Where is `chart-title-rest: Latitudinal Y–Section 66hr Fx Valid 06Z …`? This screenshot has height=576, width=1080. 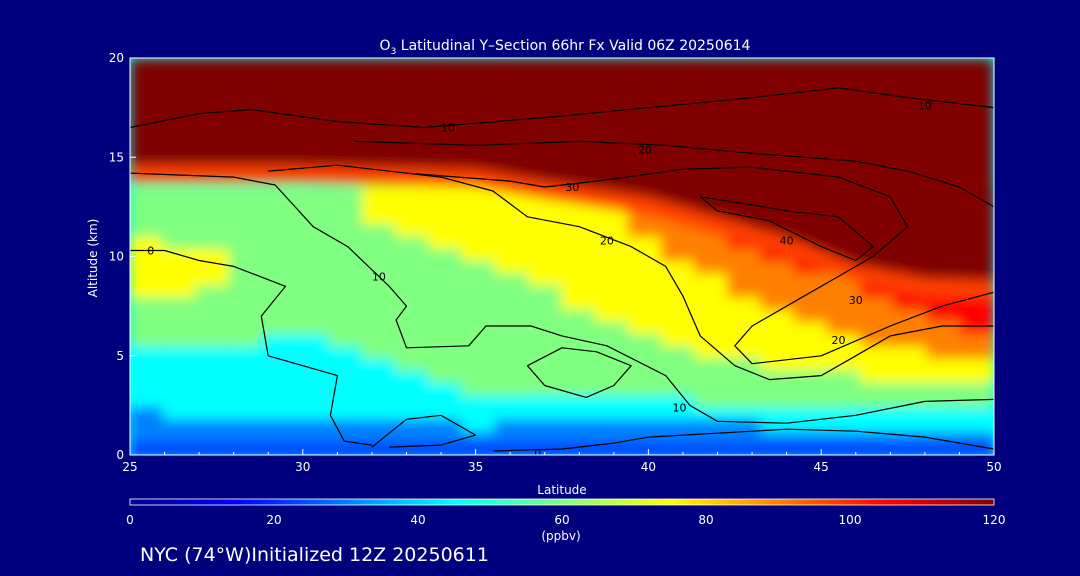 chart-title-rest: Latitudinal Y–Section 66hr Fx Valid 06Z … is located at coordinates (573, 46).